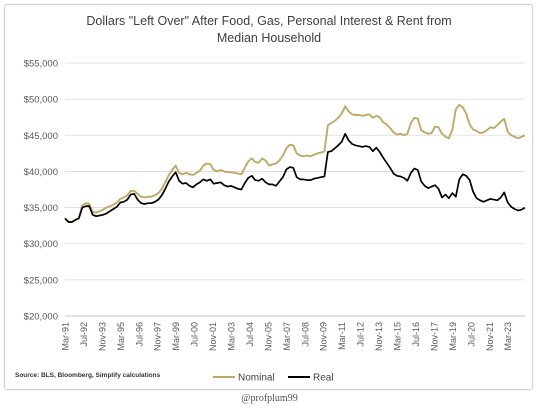  What do you see at coordinates (256, 378) in the screenshot?
I see `legend-label-nominal: Nominal` at bounding box center [256, 378].